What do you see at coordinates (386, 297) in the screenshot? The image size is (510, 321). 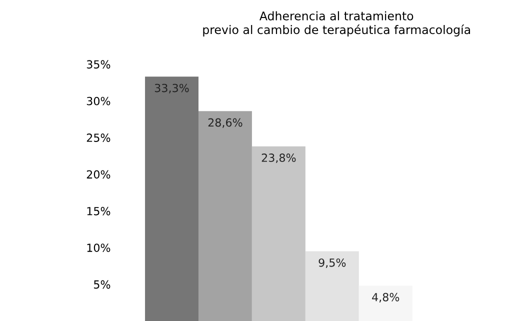 I see `data-label: 4,8%` at bounding box center [386, 297].